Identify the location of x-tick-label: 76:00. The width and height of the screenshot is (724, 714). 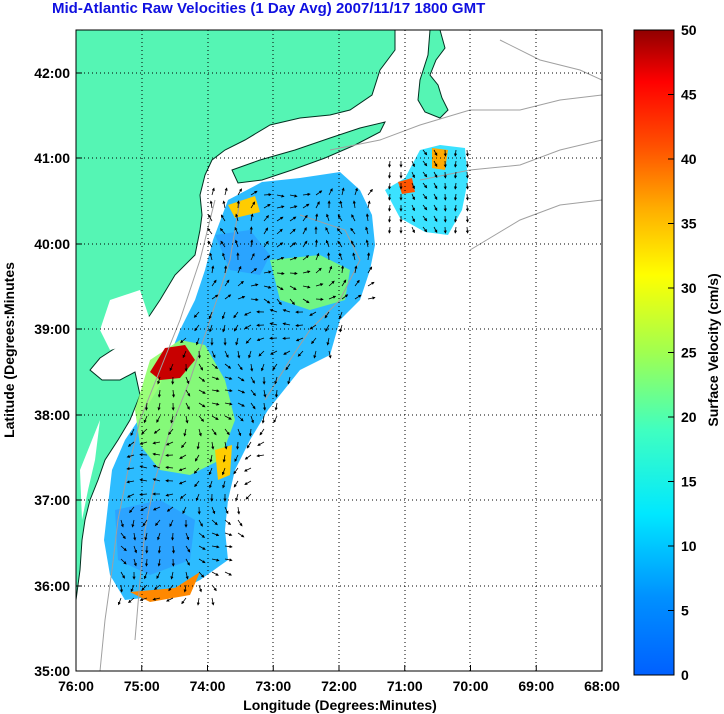
(76, 686).